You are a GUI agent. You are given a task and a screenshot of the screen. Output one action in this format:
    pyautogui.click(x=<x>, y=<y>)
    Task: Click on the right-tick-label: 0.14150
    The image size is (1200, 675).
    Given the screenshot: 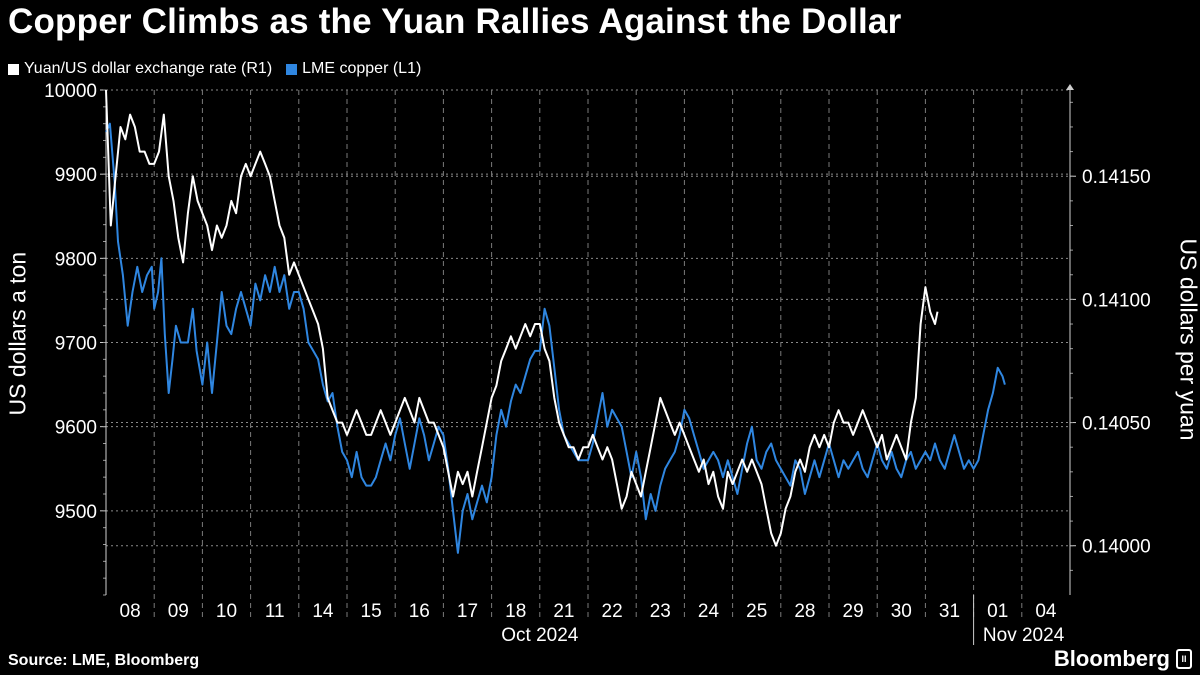 What is the action you would take?
    pyautogui.click(x=1116, y=177)
    